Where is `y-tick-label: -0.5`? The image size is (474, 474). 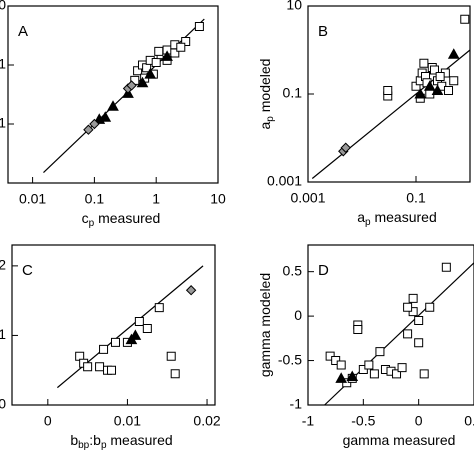 y-tick-label: -0.5 is located at coordinates (290, 359).